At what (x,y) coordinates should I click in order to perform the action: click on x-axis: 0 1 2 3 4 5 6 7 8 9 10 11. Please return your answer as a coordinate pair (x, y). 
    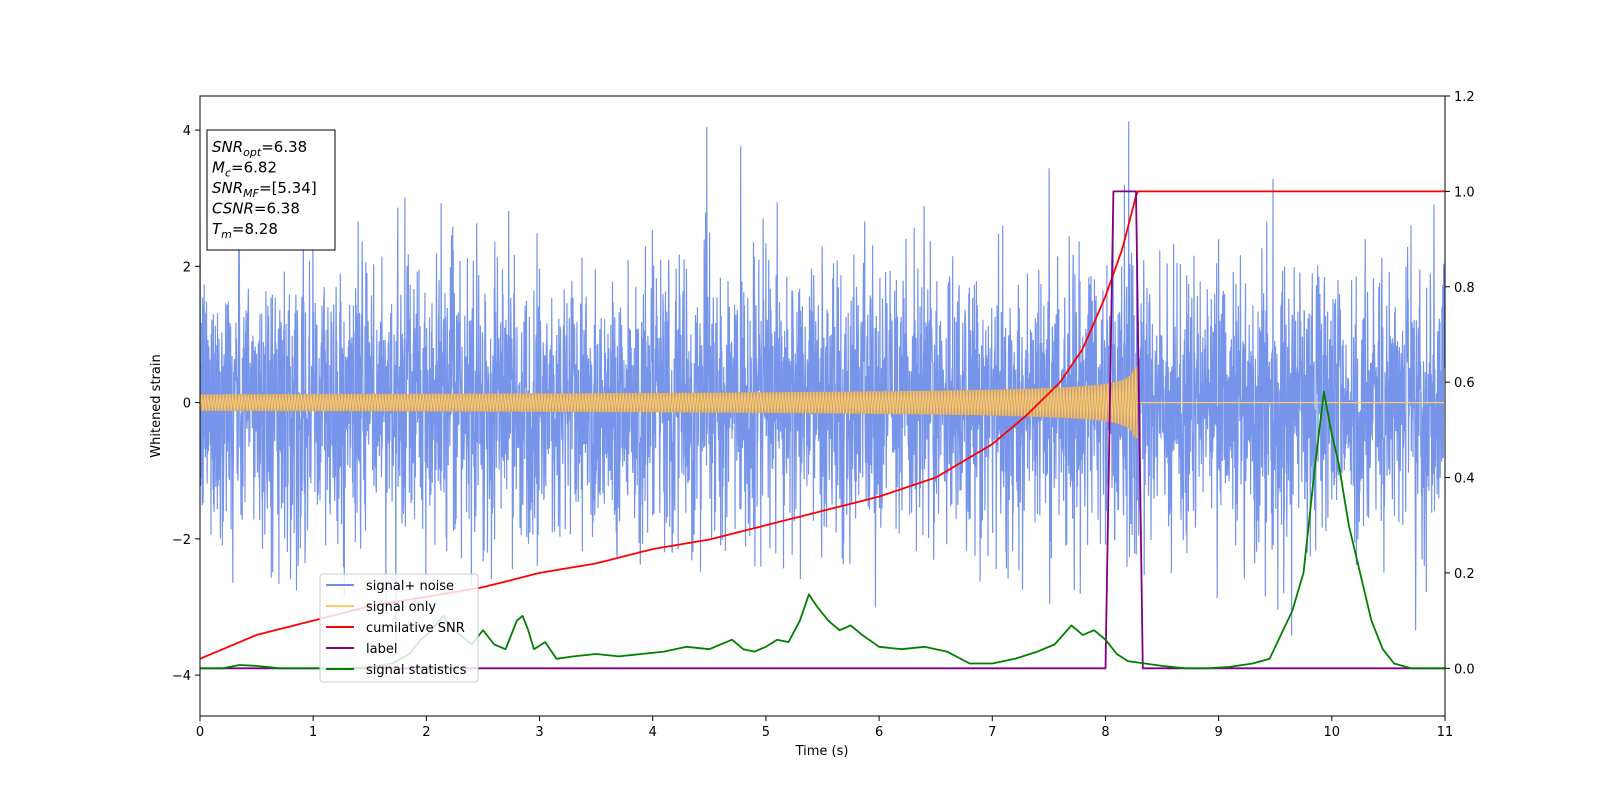
    Looking at the image, I should click on (824, 728).